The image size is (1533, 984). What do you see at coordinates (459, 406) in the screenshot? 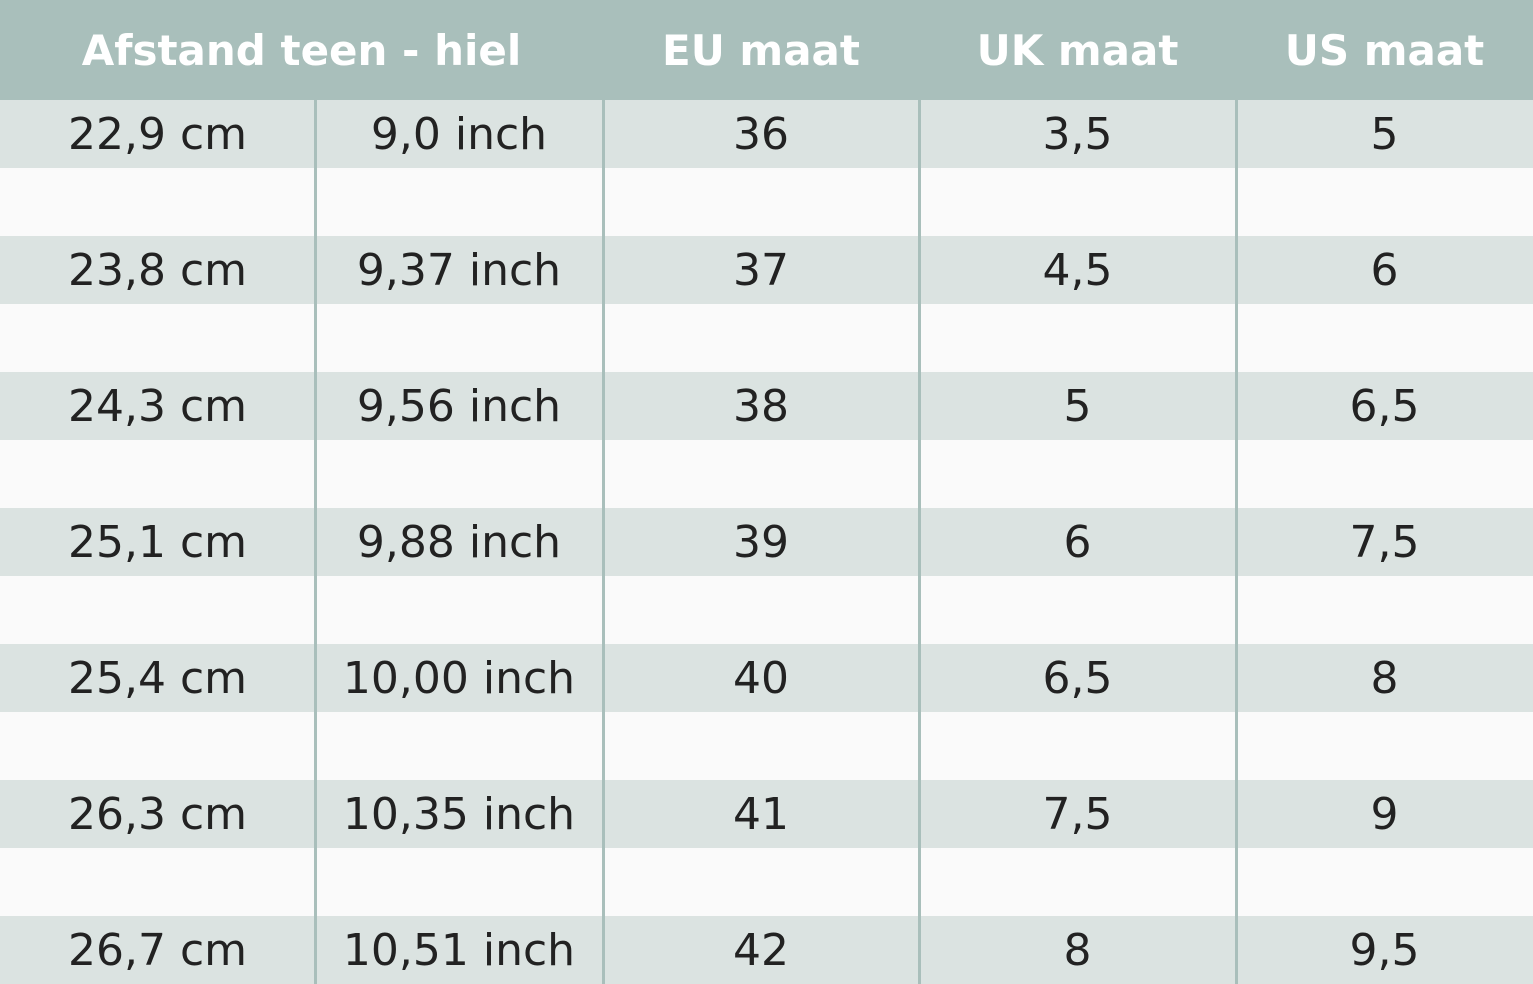
I see `table-cell: 9,56 inch` at bounding box center [459, 406].